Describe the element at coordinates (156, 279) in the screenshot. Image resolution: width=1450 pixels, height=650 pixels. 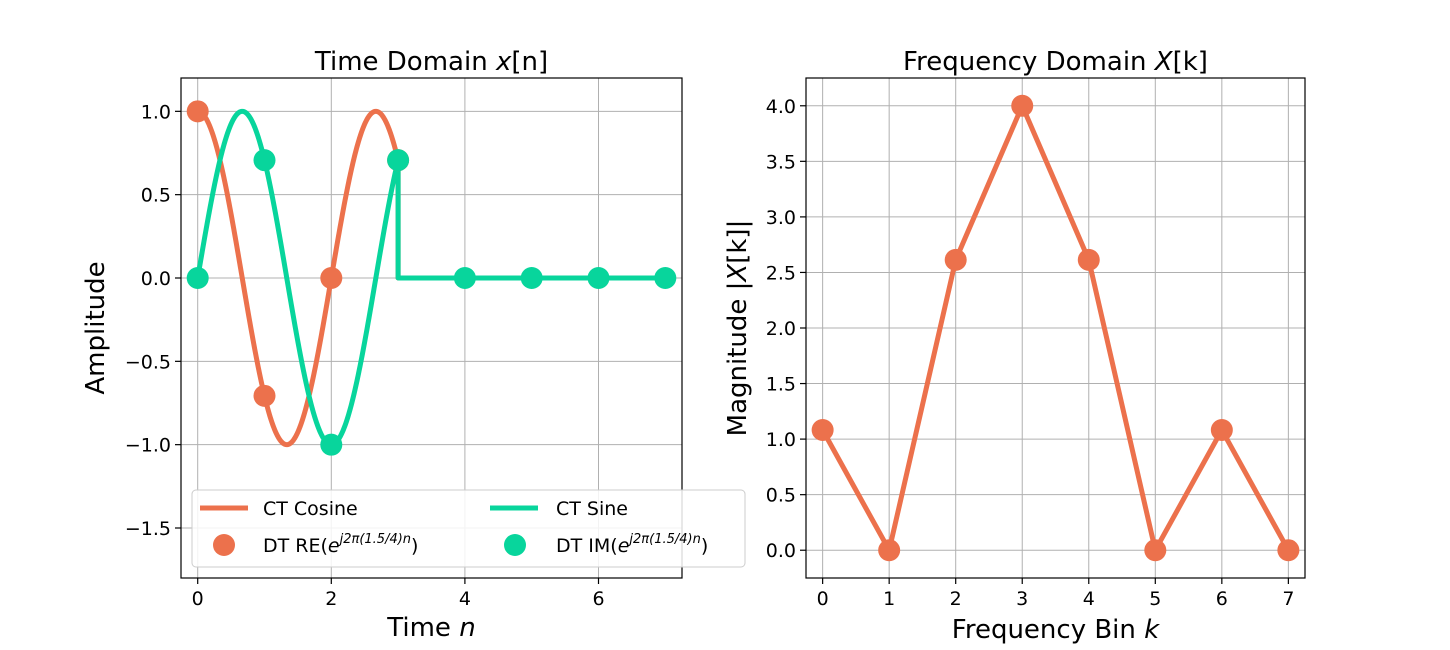
I see `time-domain-ytick-label: 0.0` at that location.